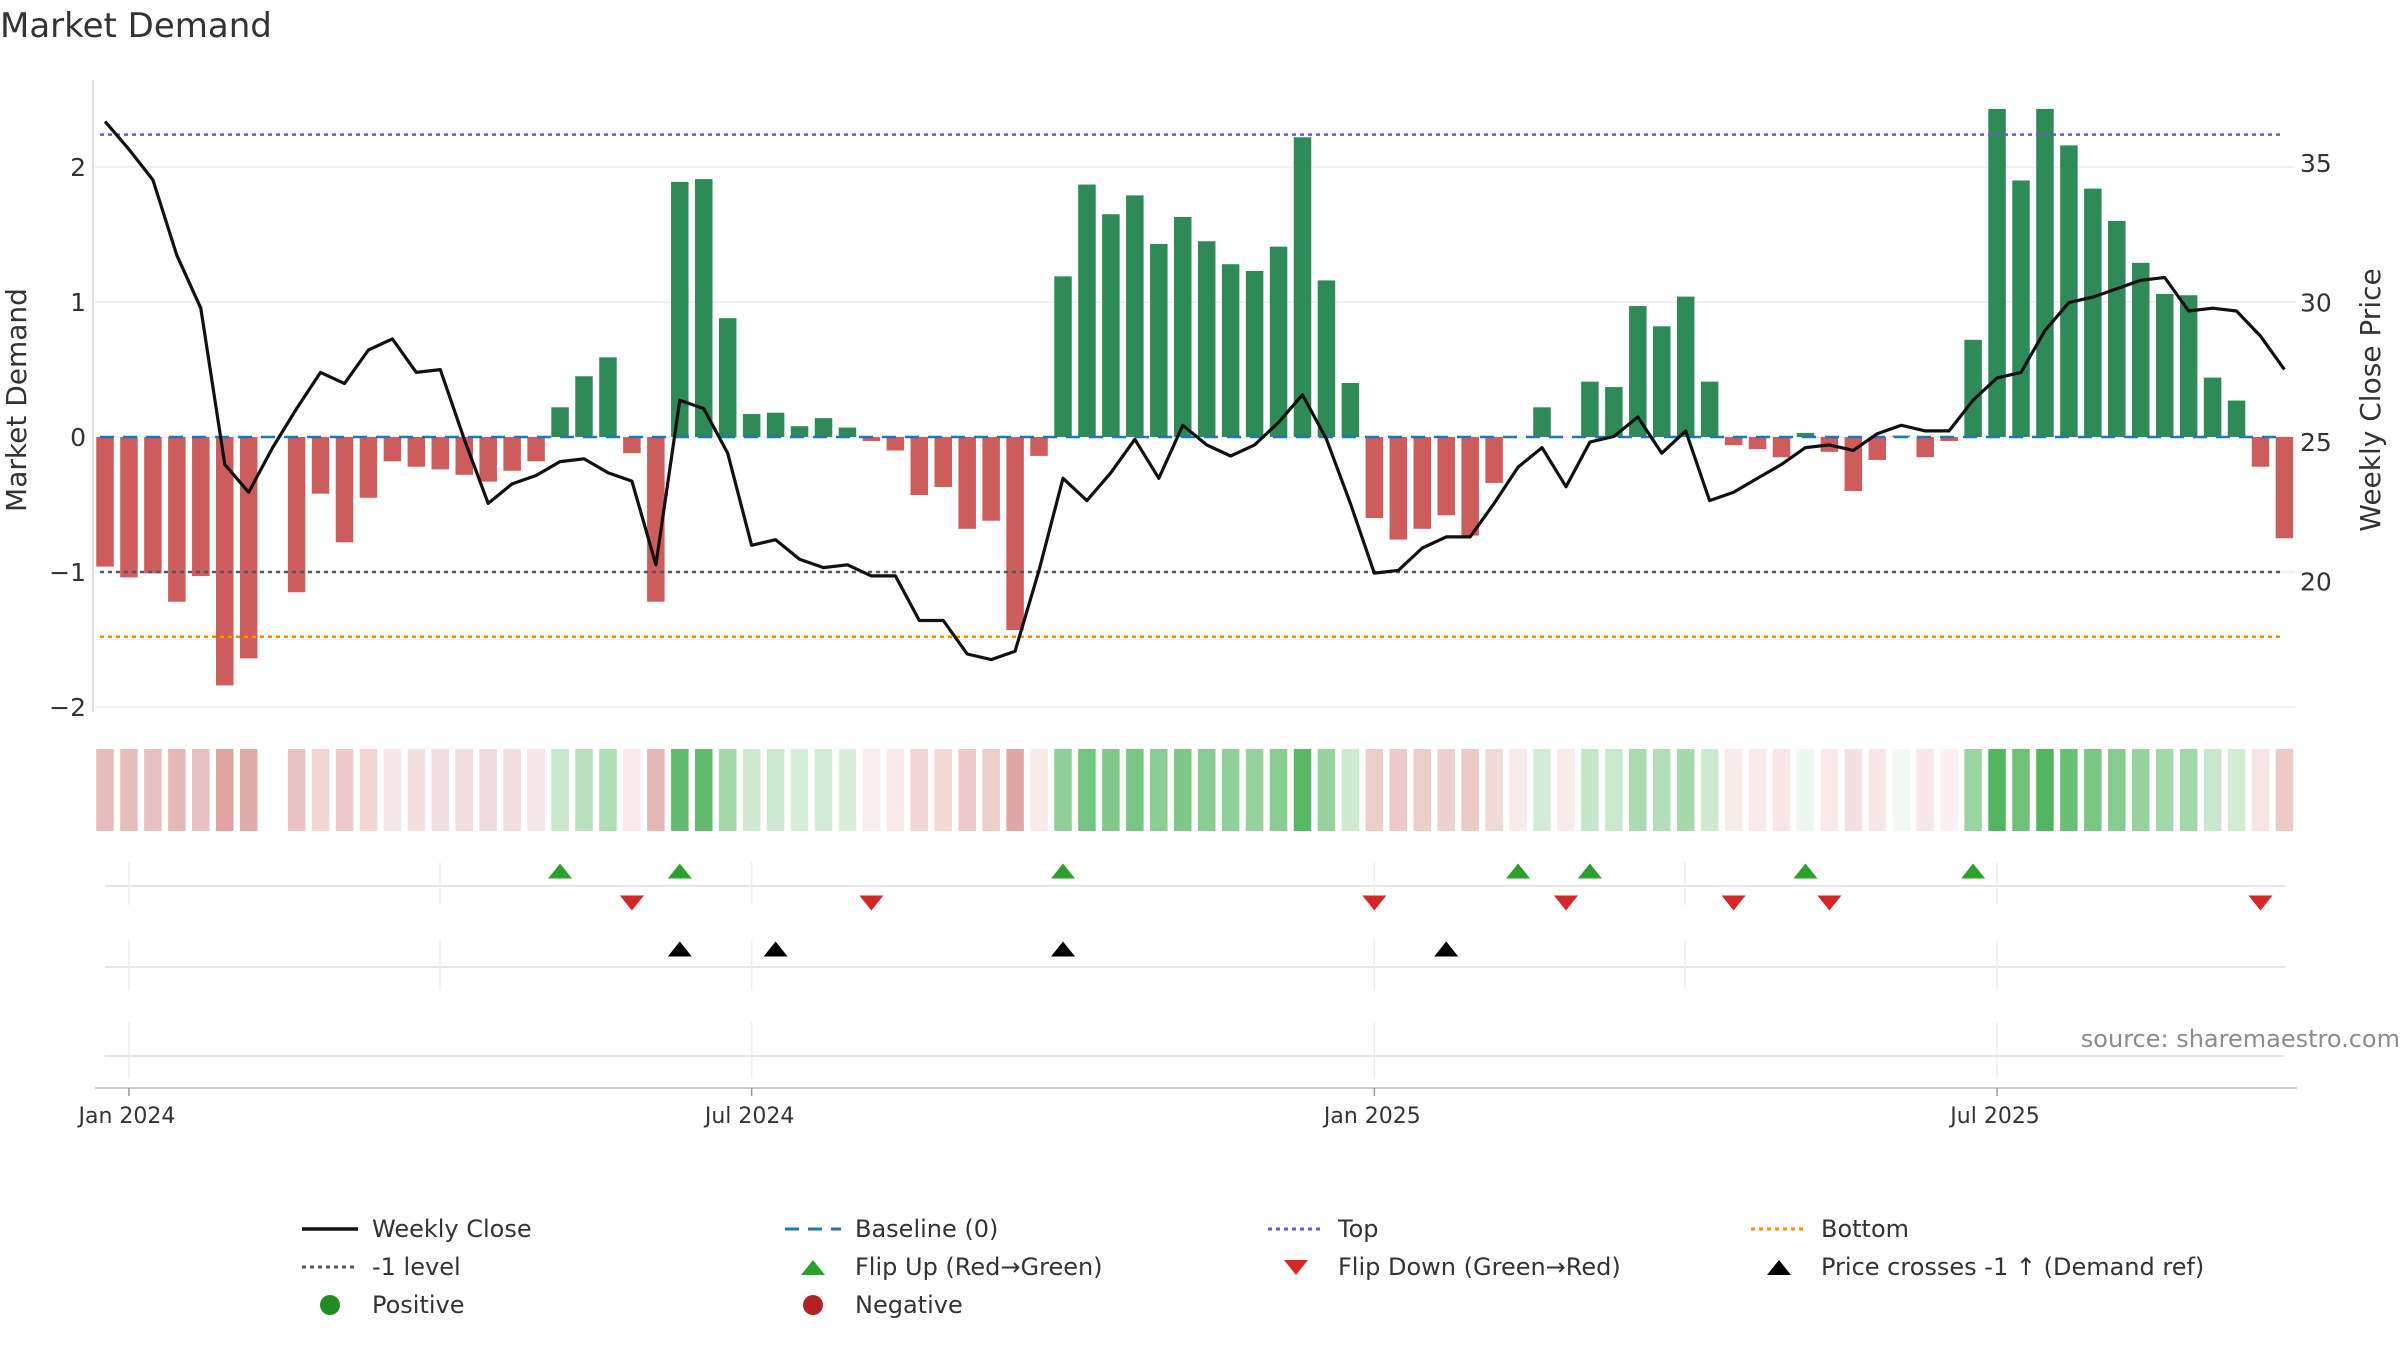 The width and height of the screenshot is (2400, 1350). I want to click on y2-tick-label: 20, so click(2316, 582).